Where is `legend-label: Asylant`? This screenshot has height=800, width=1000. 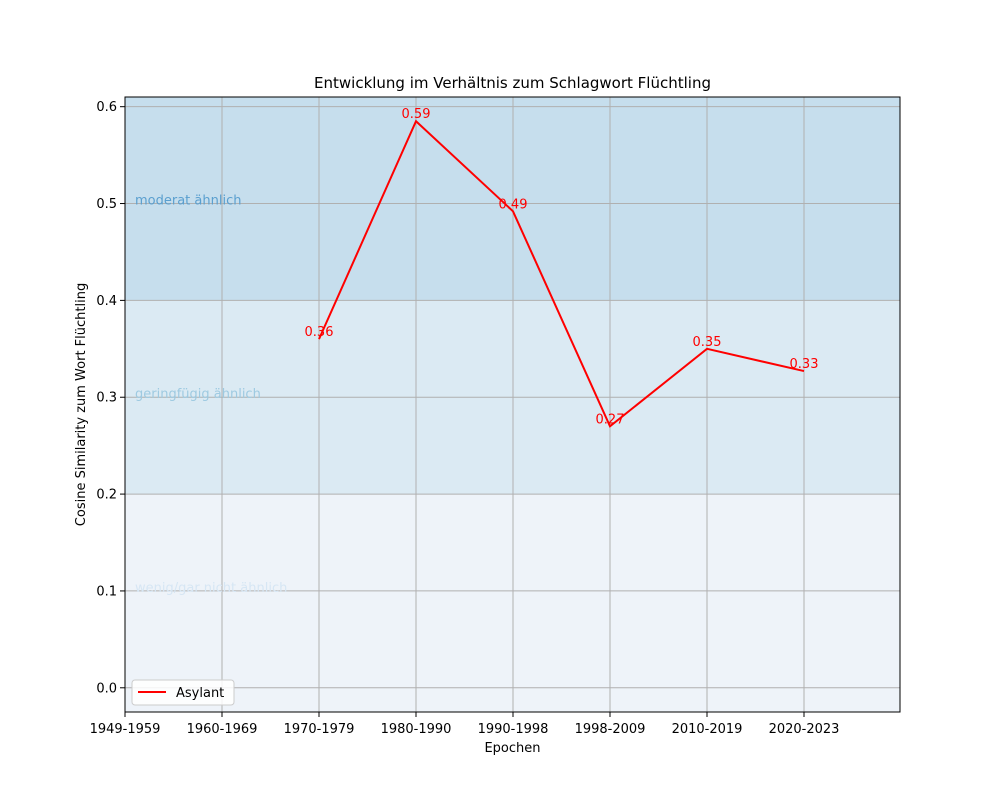 legend-label: Asylant is located at coordinates (200, 693).